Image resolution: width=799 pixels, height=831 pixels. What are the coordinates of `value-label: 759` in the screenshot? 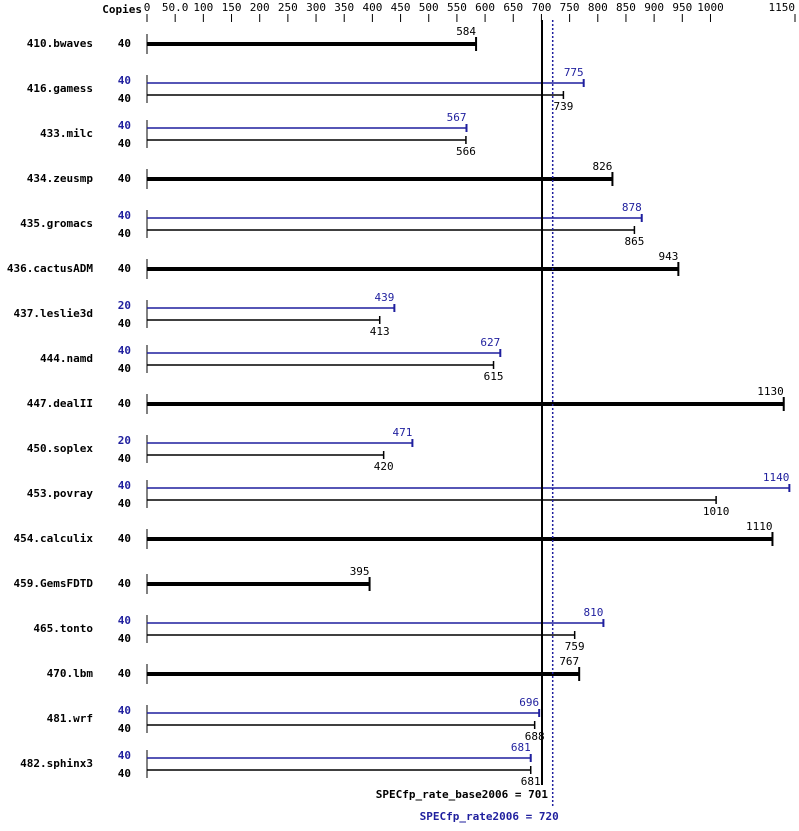 It's located at (575, 646).